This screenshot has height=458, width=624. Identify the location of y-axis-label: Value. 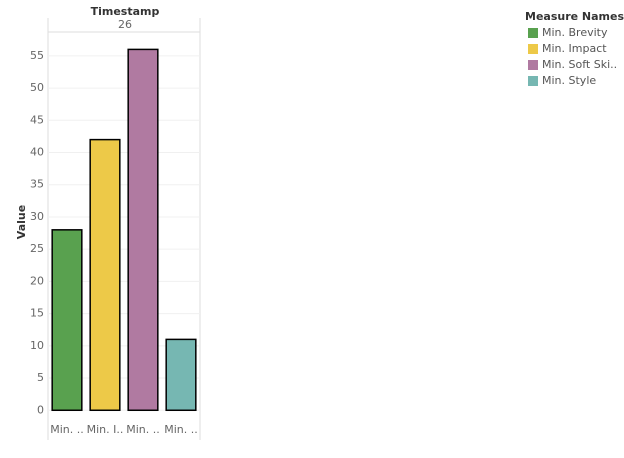
(21, 222).